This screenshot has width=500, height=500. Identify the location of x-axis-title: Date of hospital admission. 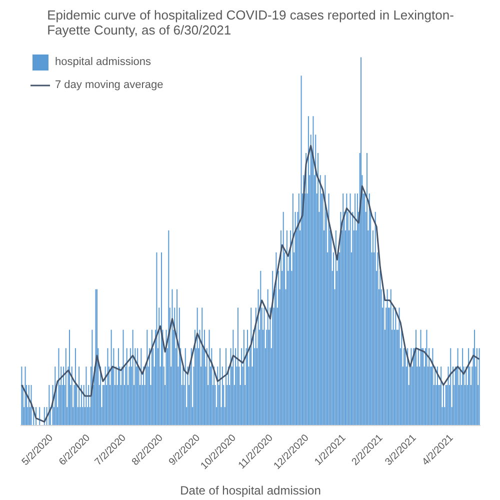
(250, 491).